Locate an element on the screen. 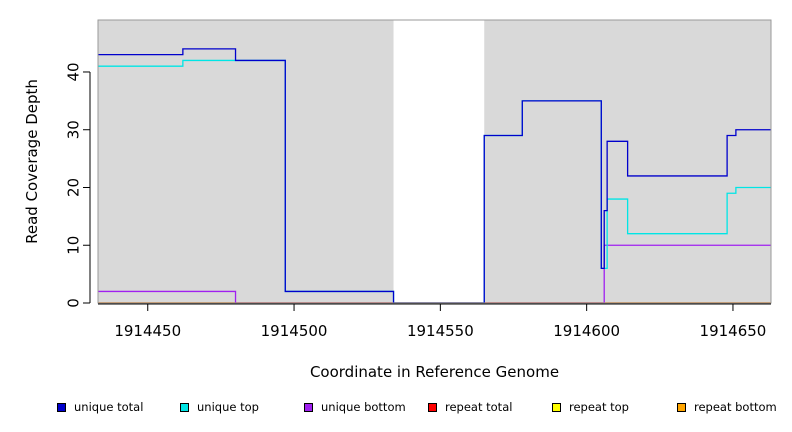 The image size is (792, 432). legend-label: repeat bottom is located at coordinates (735, 407).